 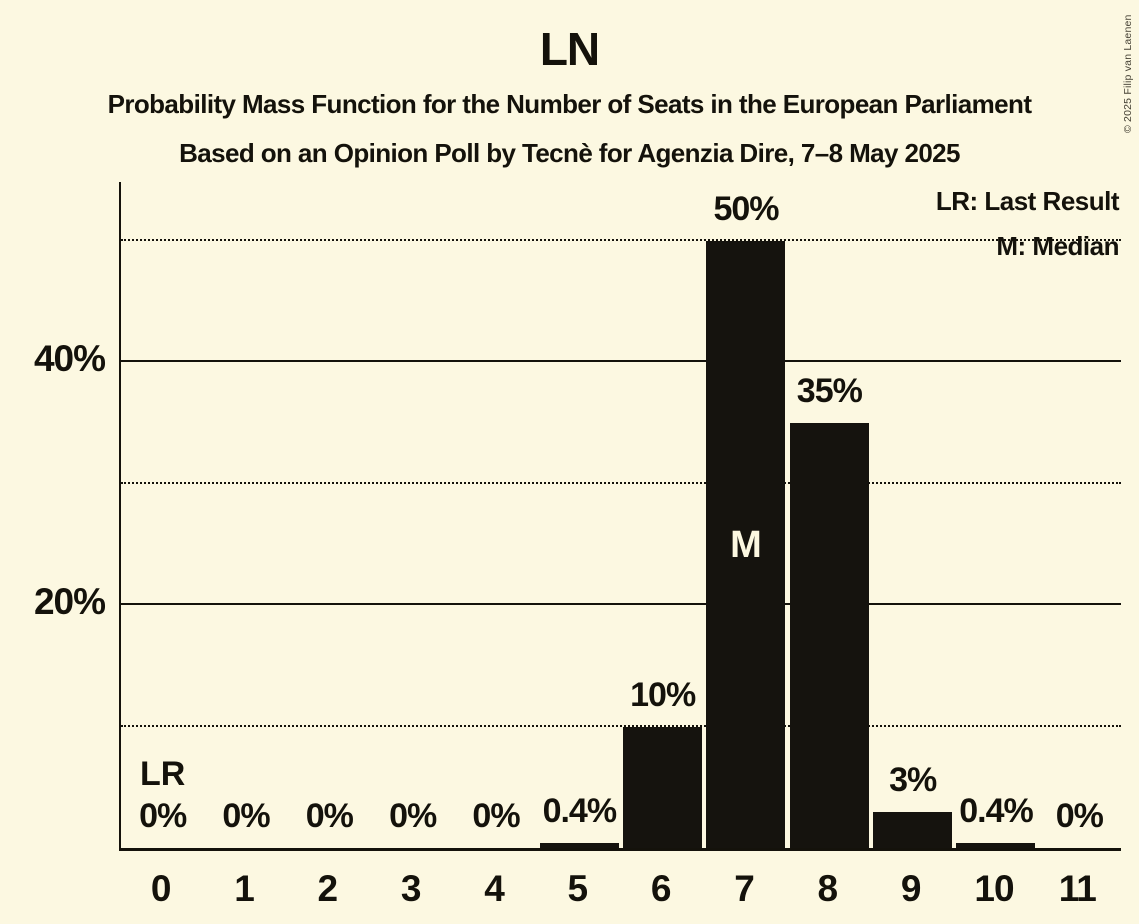 What do you see at coordinates (1079, 816) in the screenshot?
I see `bar-value-label-11: 0%` at bounding box center [1079, 816].